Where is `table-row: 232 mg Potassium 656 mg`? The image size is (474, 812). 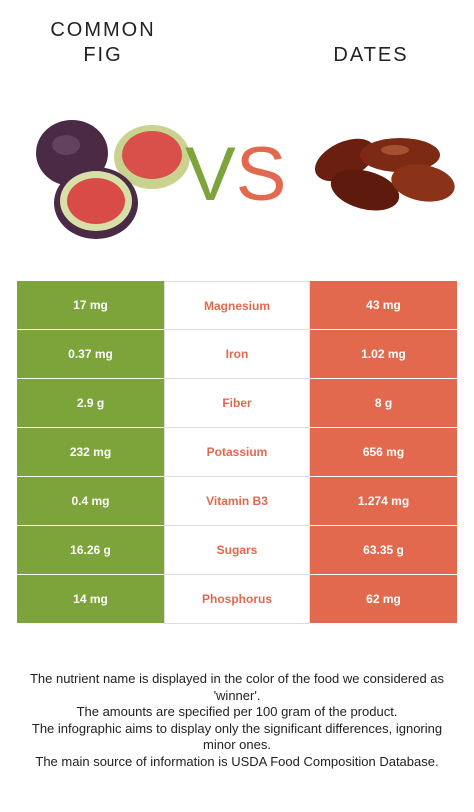
table-row: 232 mg Potassium 656 mg is located at coordinates (237, 452).